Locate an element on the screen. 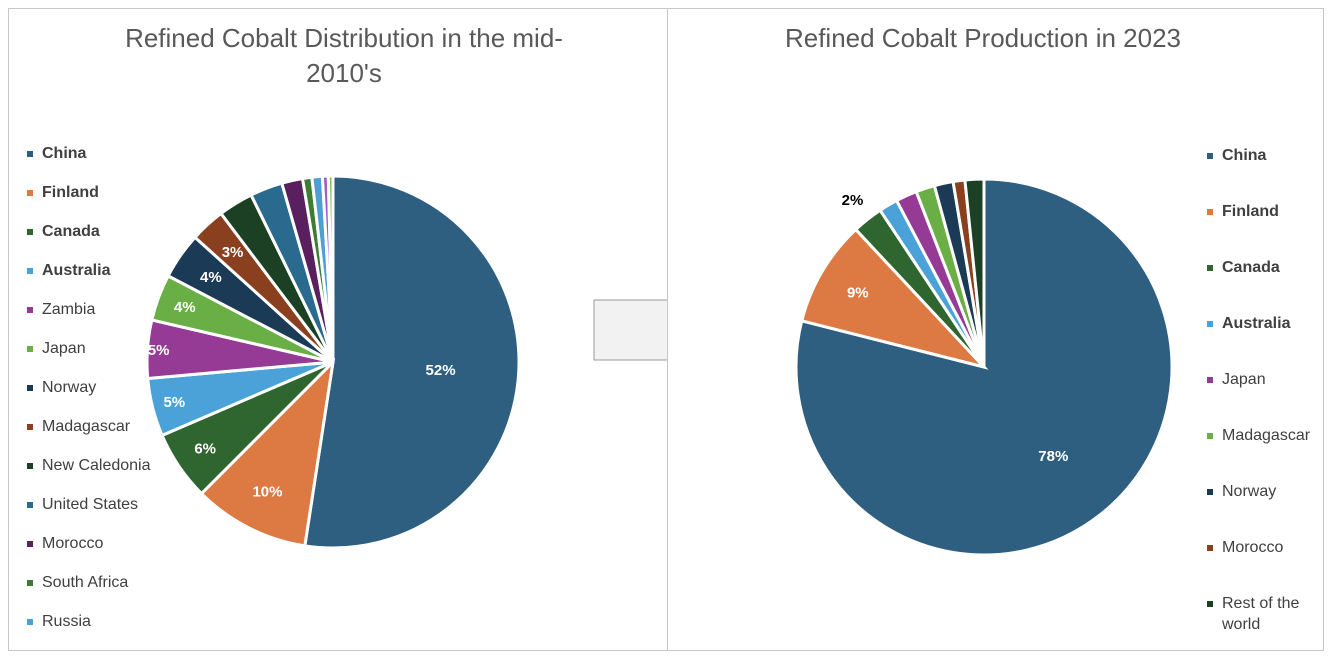 The height and width of the screenshot is (660, 1334). legend-label: Zambia is located at coordinates (69, 309).